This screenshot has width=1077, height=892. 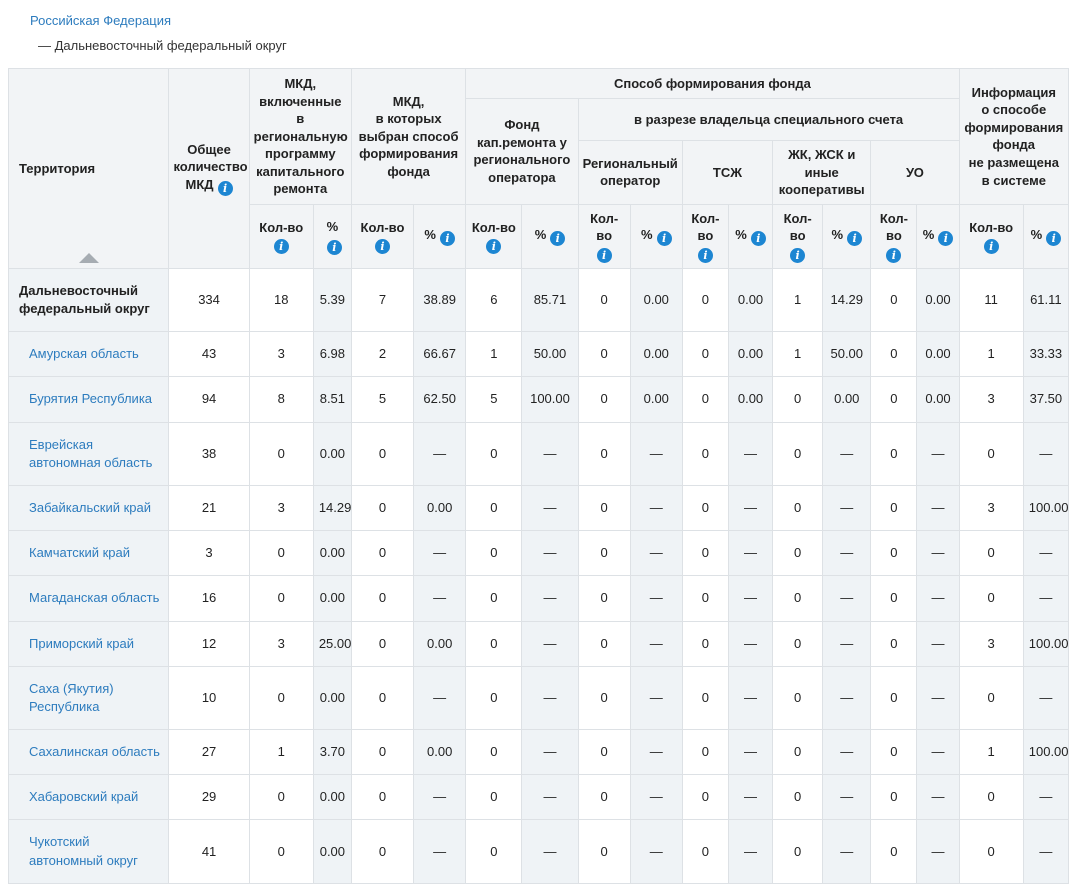 I want to click on territory-cell: Саха (Якутия) Республика, so click(x=88, y=698).